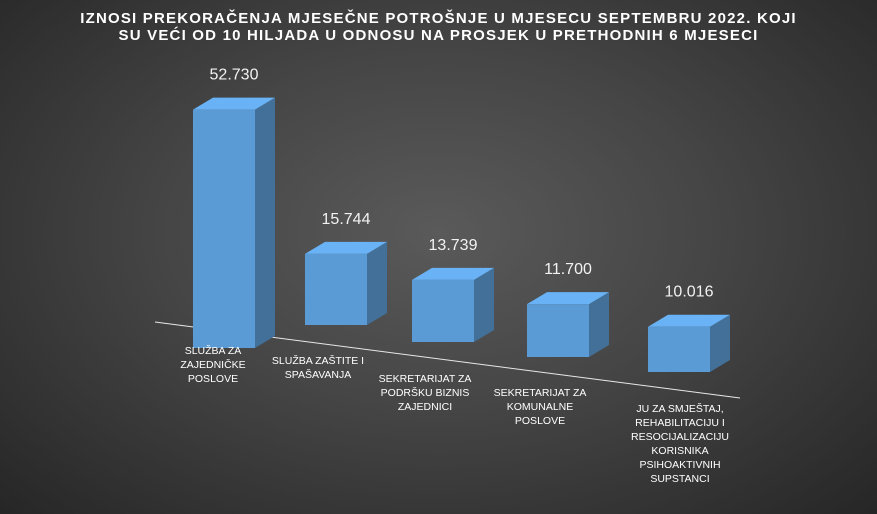 The height and width of the screenshot is (514, 877). I want to click on category-label: SLUŽBA ZA ZAJEDNIČKE POSLOVE, so click(213, 365).